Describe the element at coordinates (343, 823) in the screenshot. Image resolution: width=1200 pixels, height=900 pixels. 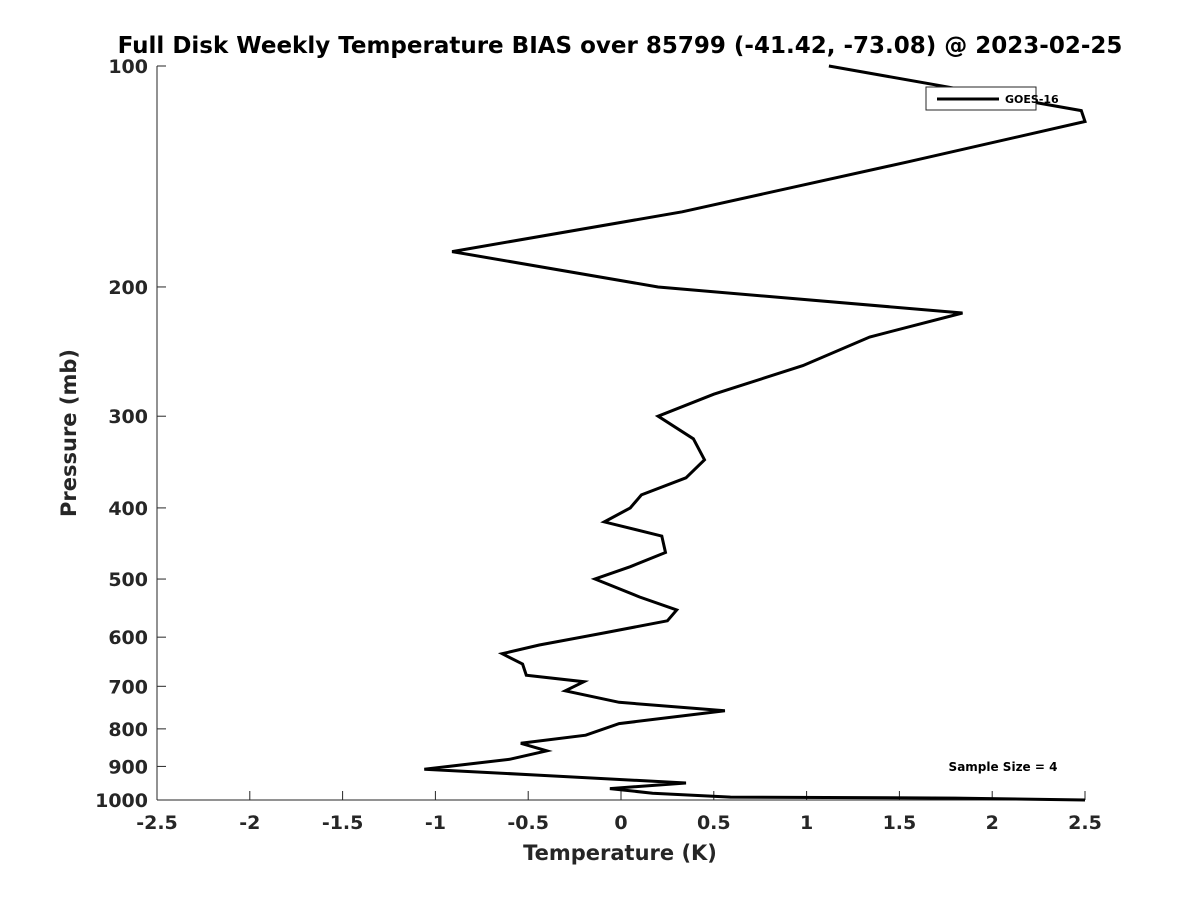
I see `x-tick-label: -1.5` at that location.